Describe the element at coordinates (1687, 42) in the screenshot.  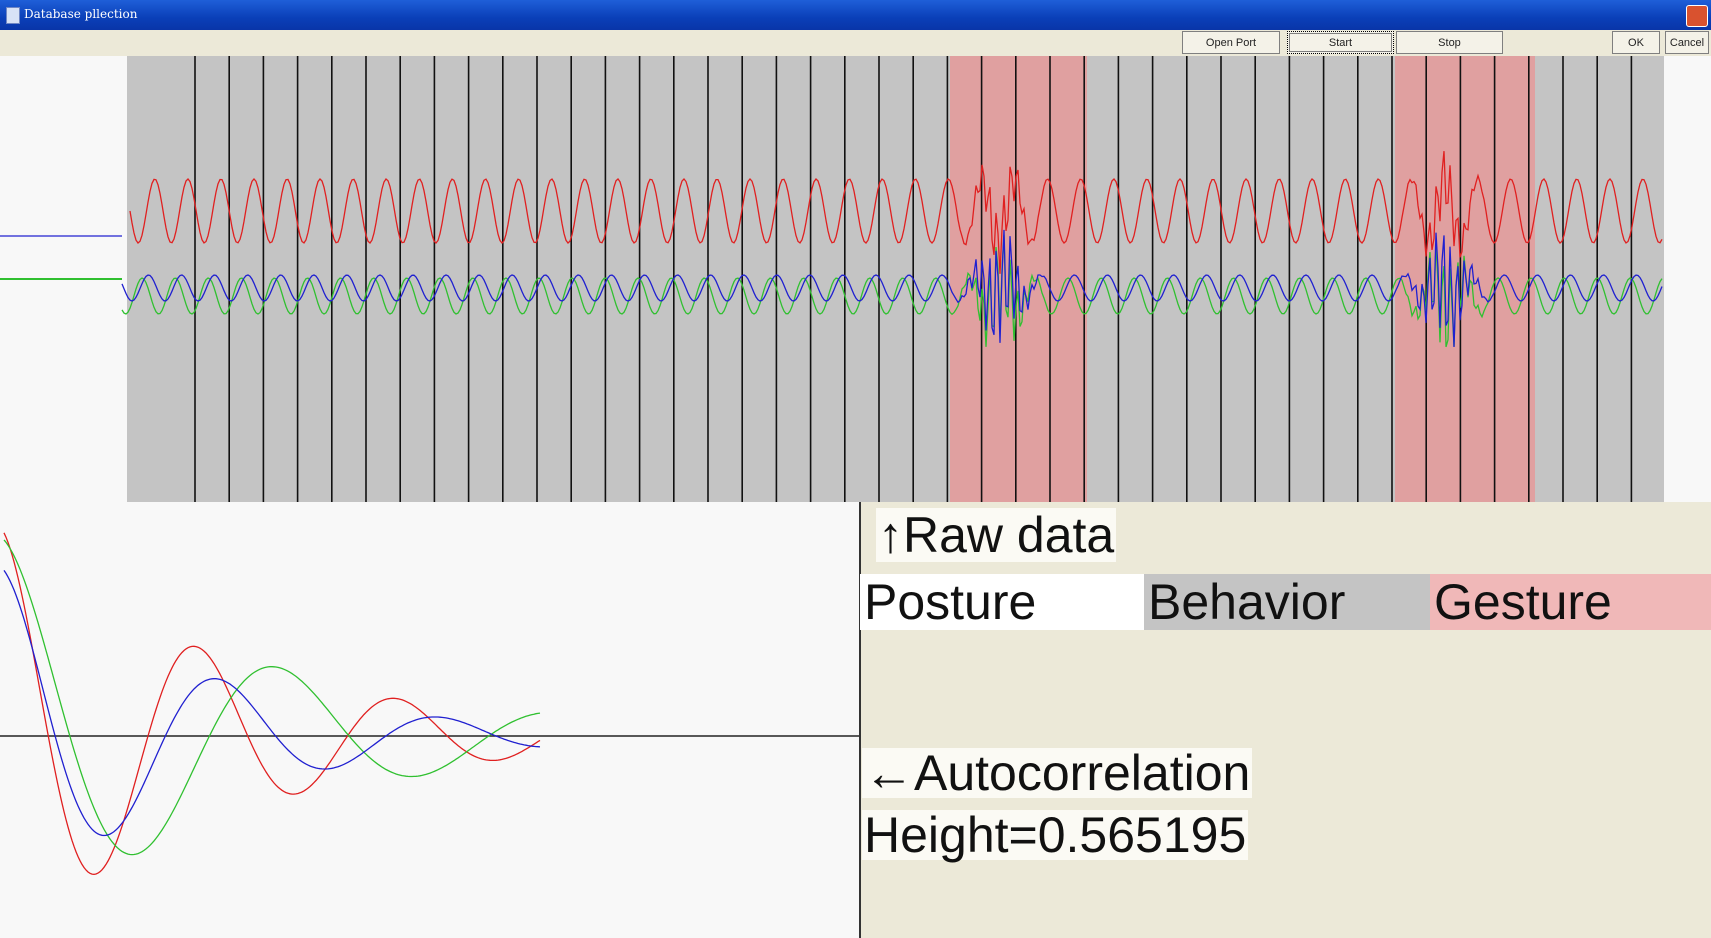
I see `cancel-button: Cancel` at that location.